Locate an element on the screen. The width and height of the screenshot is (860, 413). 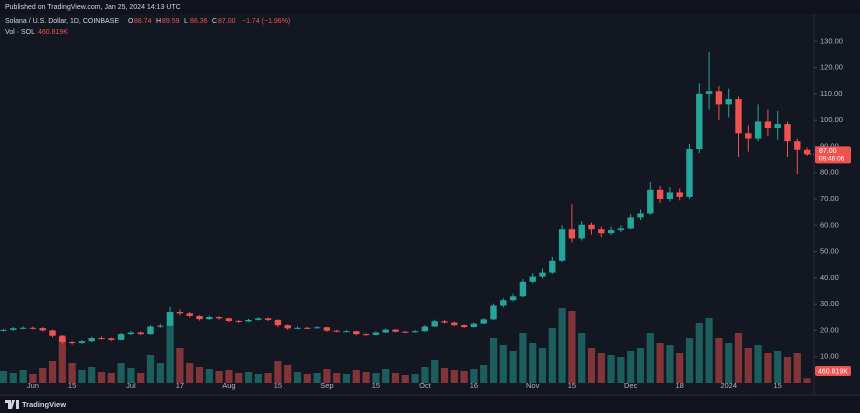
legend-key: O is located at coordinates (131, 21).